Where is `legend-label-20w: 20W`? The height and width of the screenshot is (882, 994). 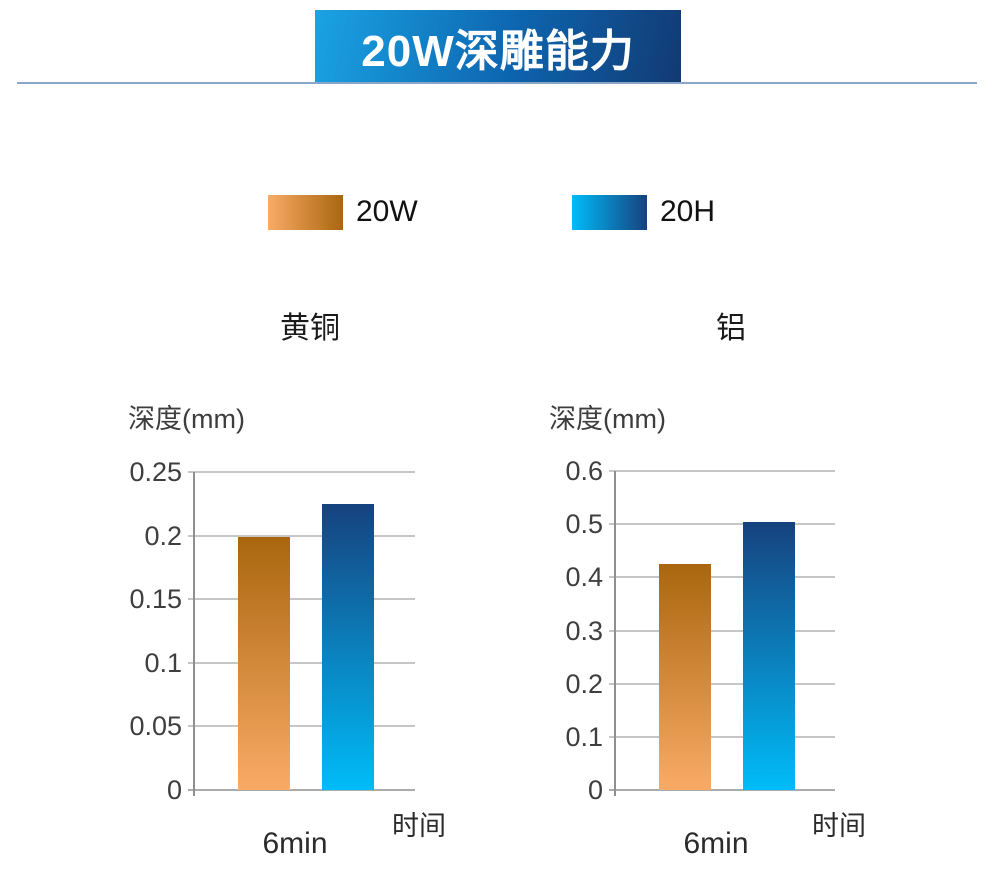 legend-label-20w: 20W is located at coordinates (387, 211).